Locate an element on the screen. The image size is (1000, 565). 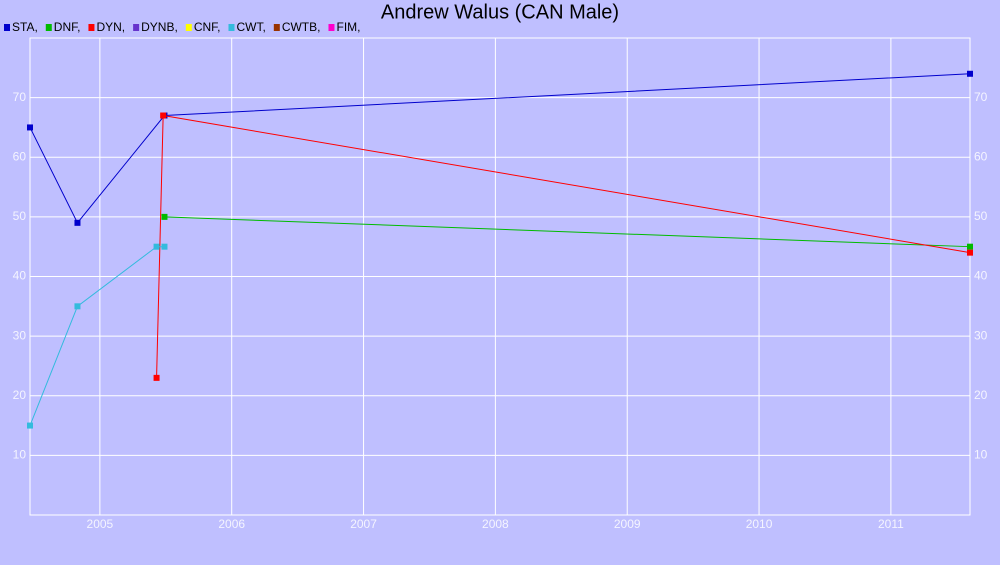
y2-tick-label: 10 is located at coordinates (981, 455).